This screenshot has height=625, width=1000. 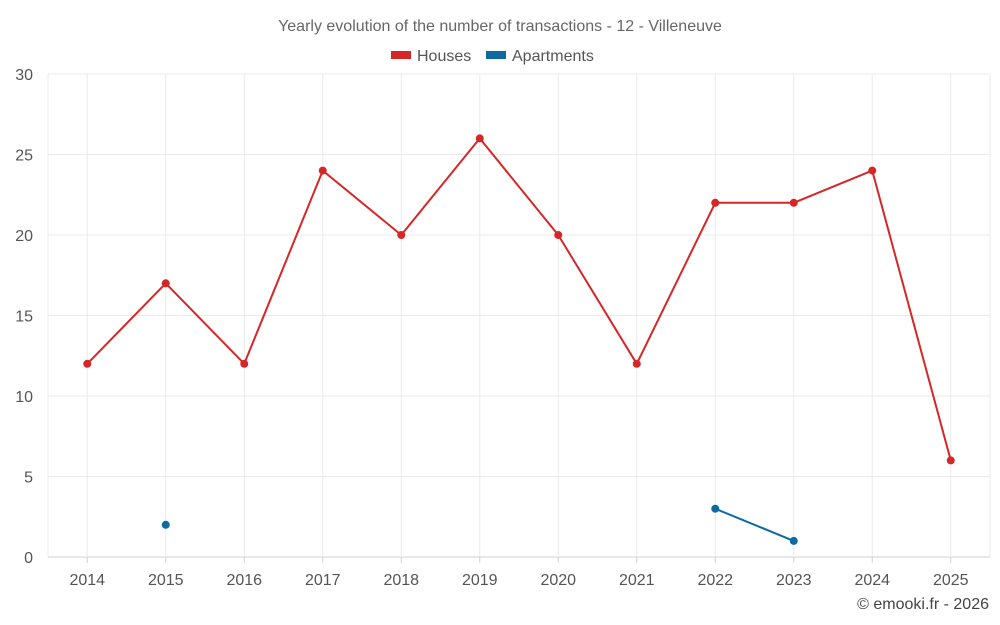 I want to click on x-tick-label: 2019, so click(x=480, y=580).